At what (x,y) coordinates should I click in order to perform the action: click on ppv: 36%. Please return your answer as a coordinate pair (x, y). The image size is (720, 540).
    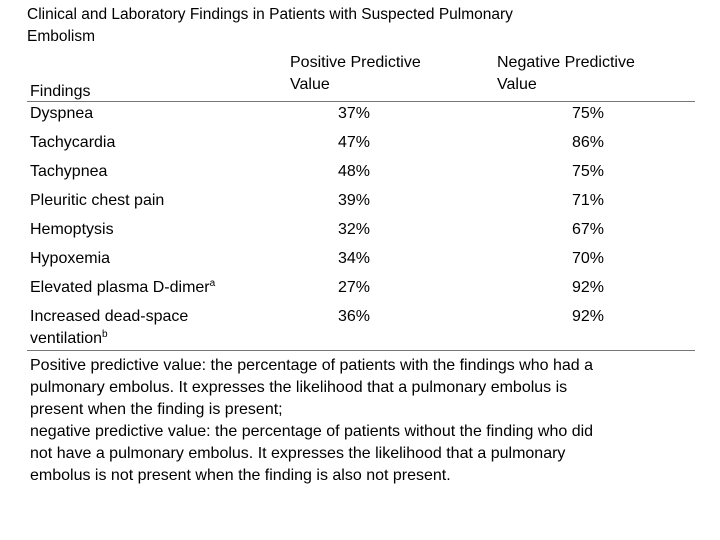
    Looking at the image, I should click on (354, 316).